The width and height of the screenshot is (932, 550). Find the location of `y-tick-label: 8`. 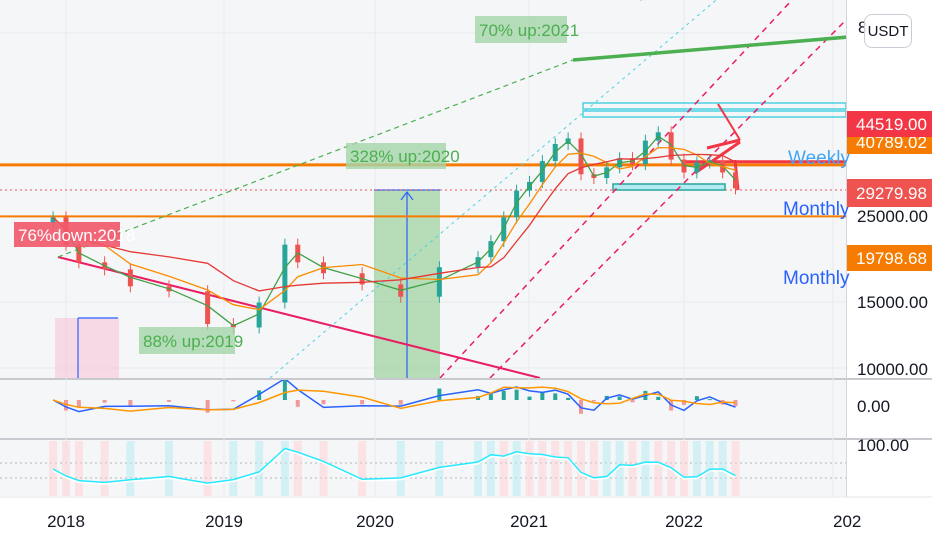

y-tick-label: 8 is located at coordinates (862, 27).